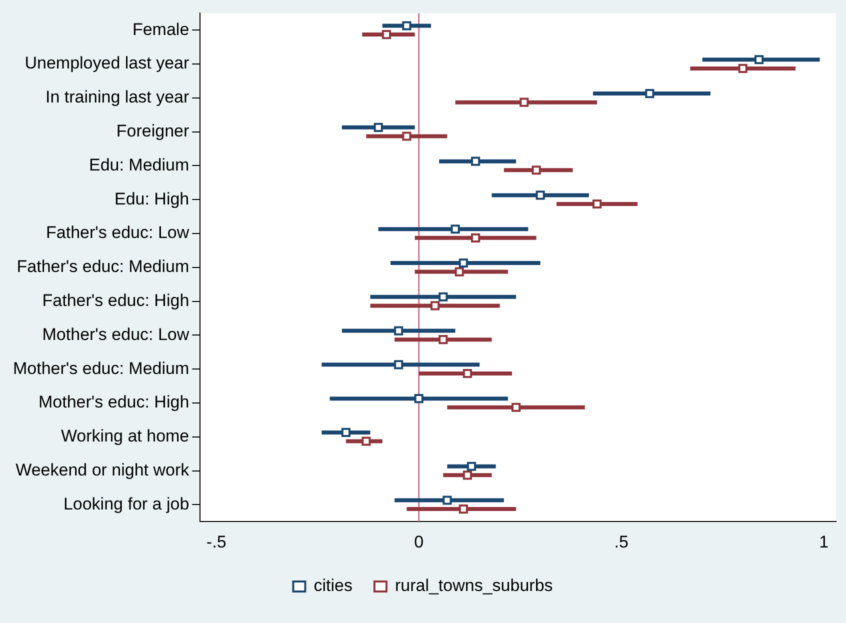 The height and width of the screenshot is (623, 846). What do you see at coordinates (153, 131) in the screenshot?
I see `y-tick-label: Foreigner` at bounding box center [153, 131].